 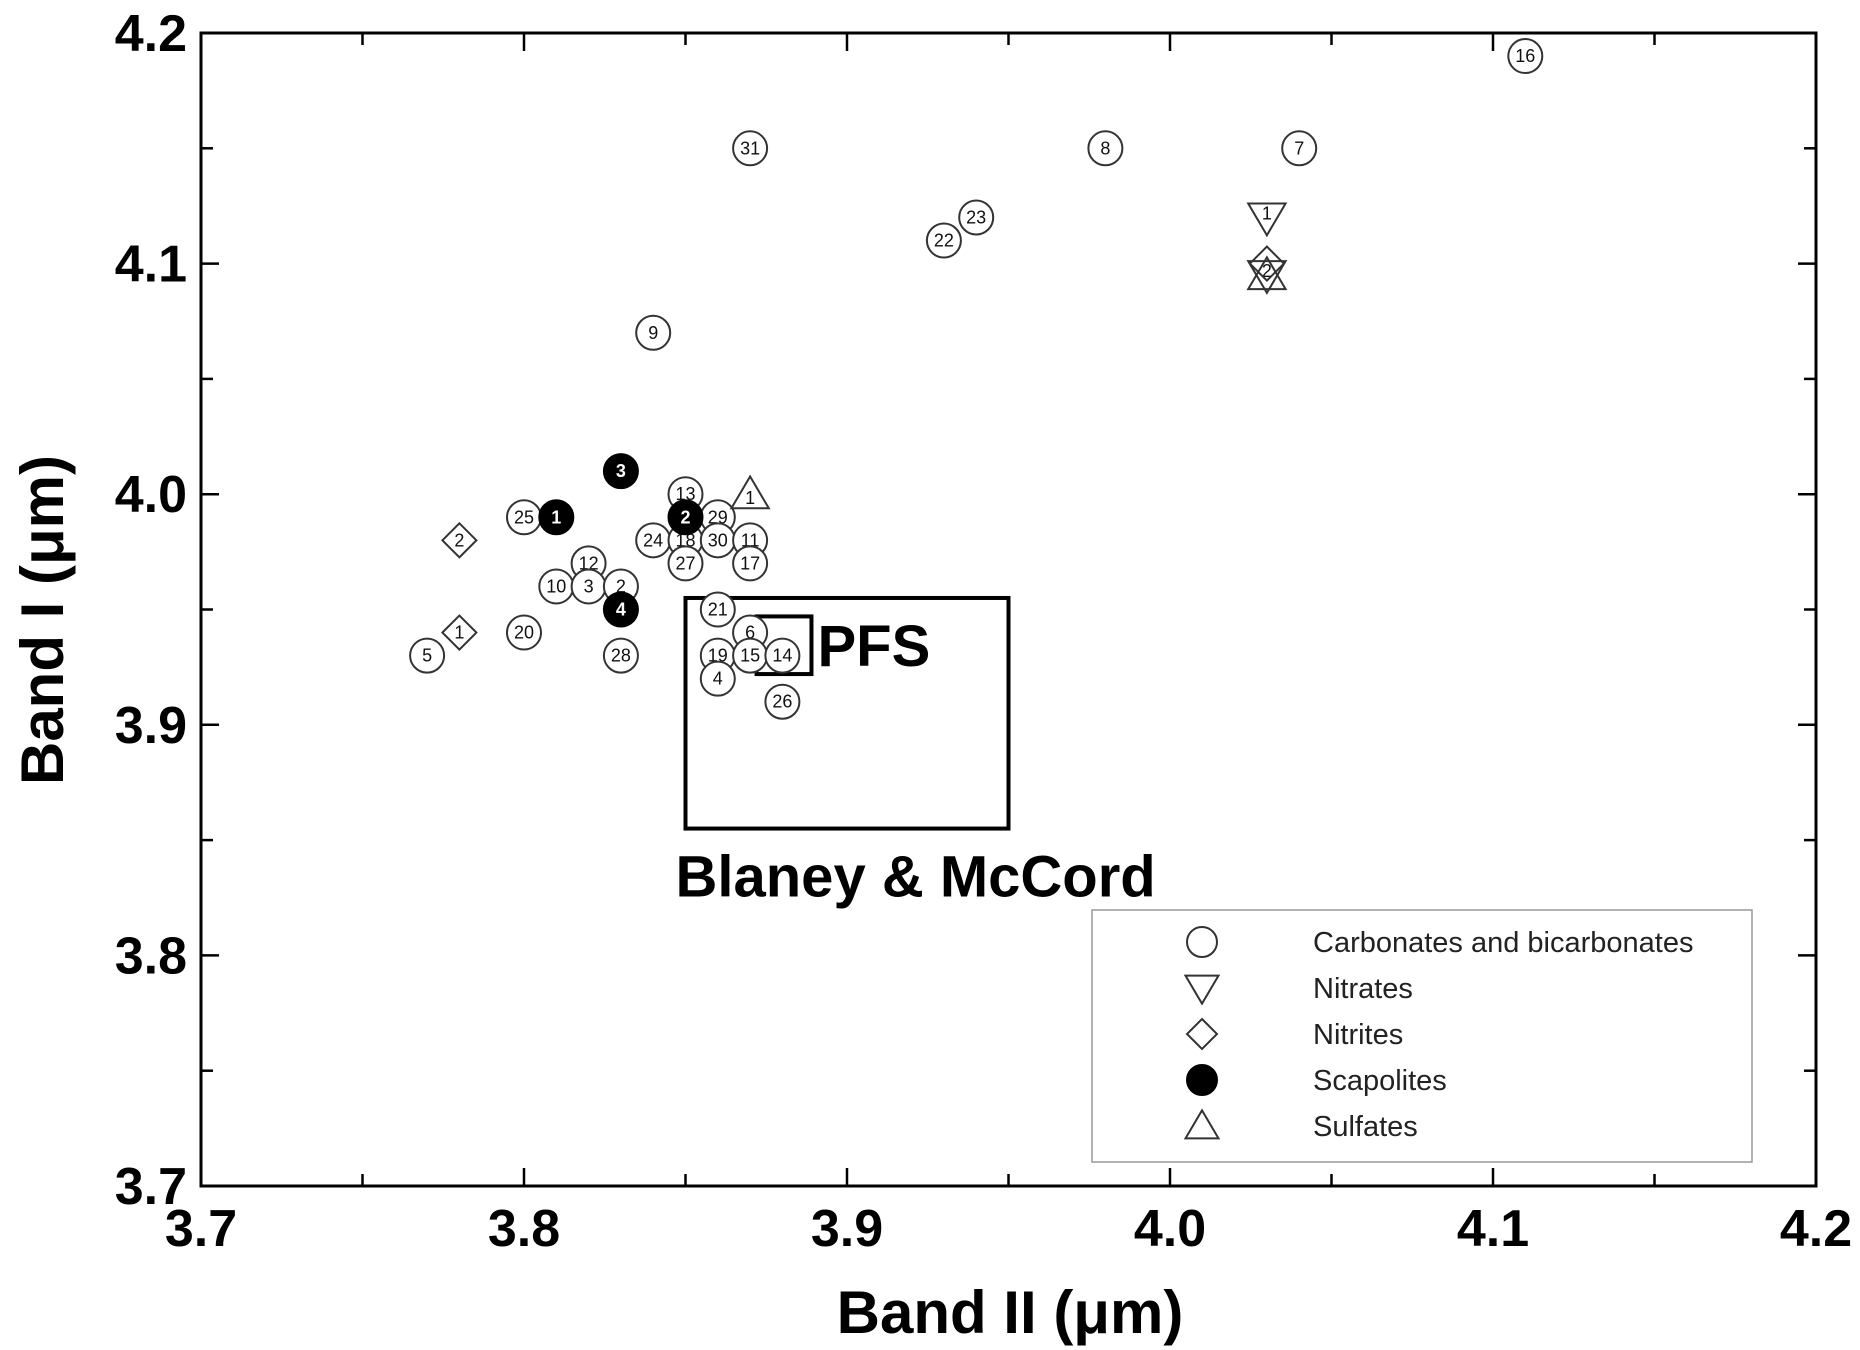 What do you see at coordinates (718, 540) in the screenshot?
I see `data-label: 30` at bounding box center [718, 540].